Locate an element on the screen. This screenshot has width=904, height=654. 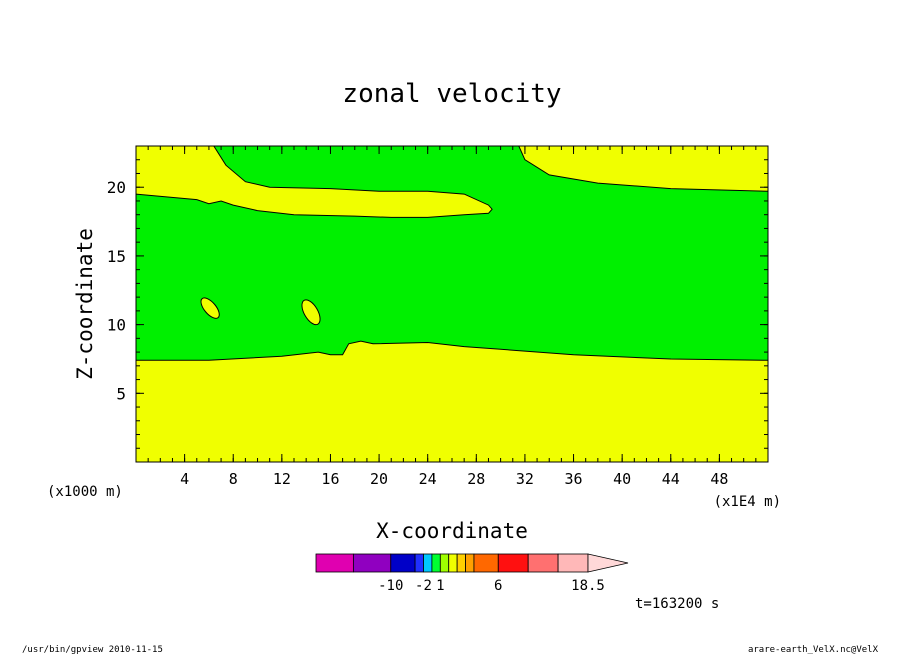
colorbar-label: -2 is located at coordinates (423, 586).